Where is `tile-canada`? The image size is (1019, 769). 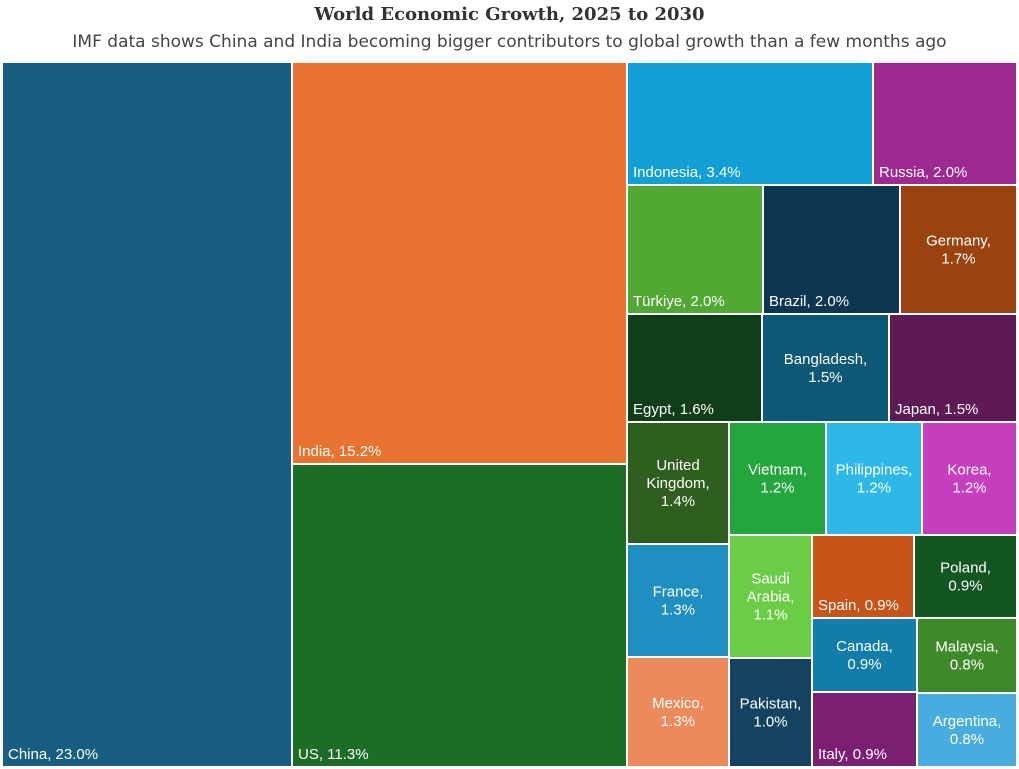 tile-canada is located at coordinates (864, 655).